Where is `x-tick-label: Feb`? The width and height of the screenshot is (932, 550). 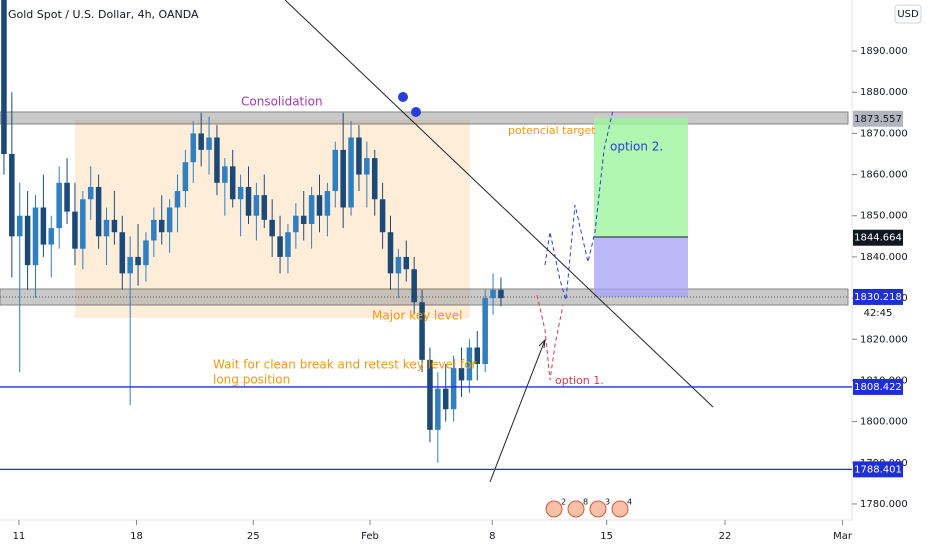
x-tick-label: Feb is located at coordinates (370, 536).